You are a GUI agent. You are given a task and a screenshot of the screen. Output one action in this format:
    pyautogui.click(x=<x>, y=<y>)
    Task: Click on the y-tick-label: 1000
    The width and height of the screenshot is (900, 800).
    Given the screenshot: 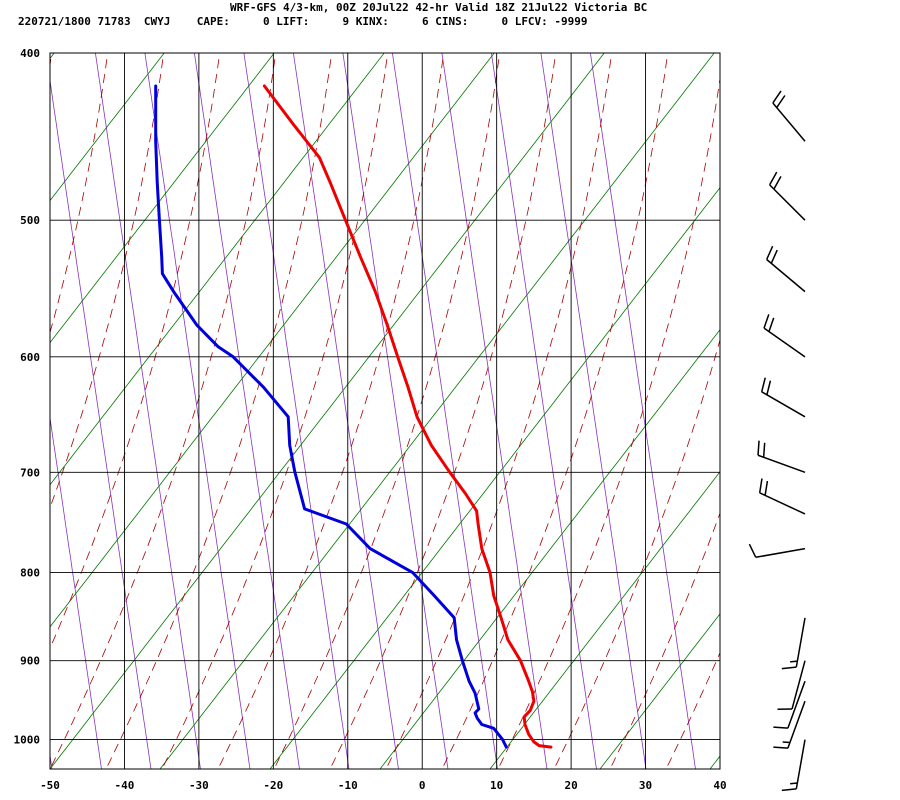 What is the action you would take?
    pyautogui.click(x=27, y=740)
    